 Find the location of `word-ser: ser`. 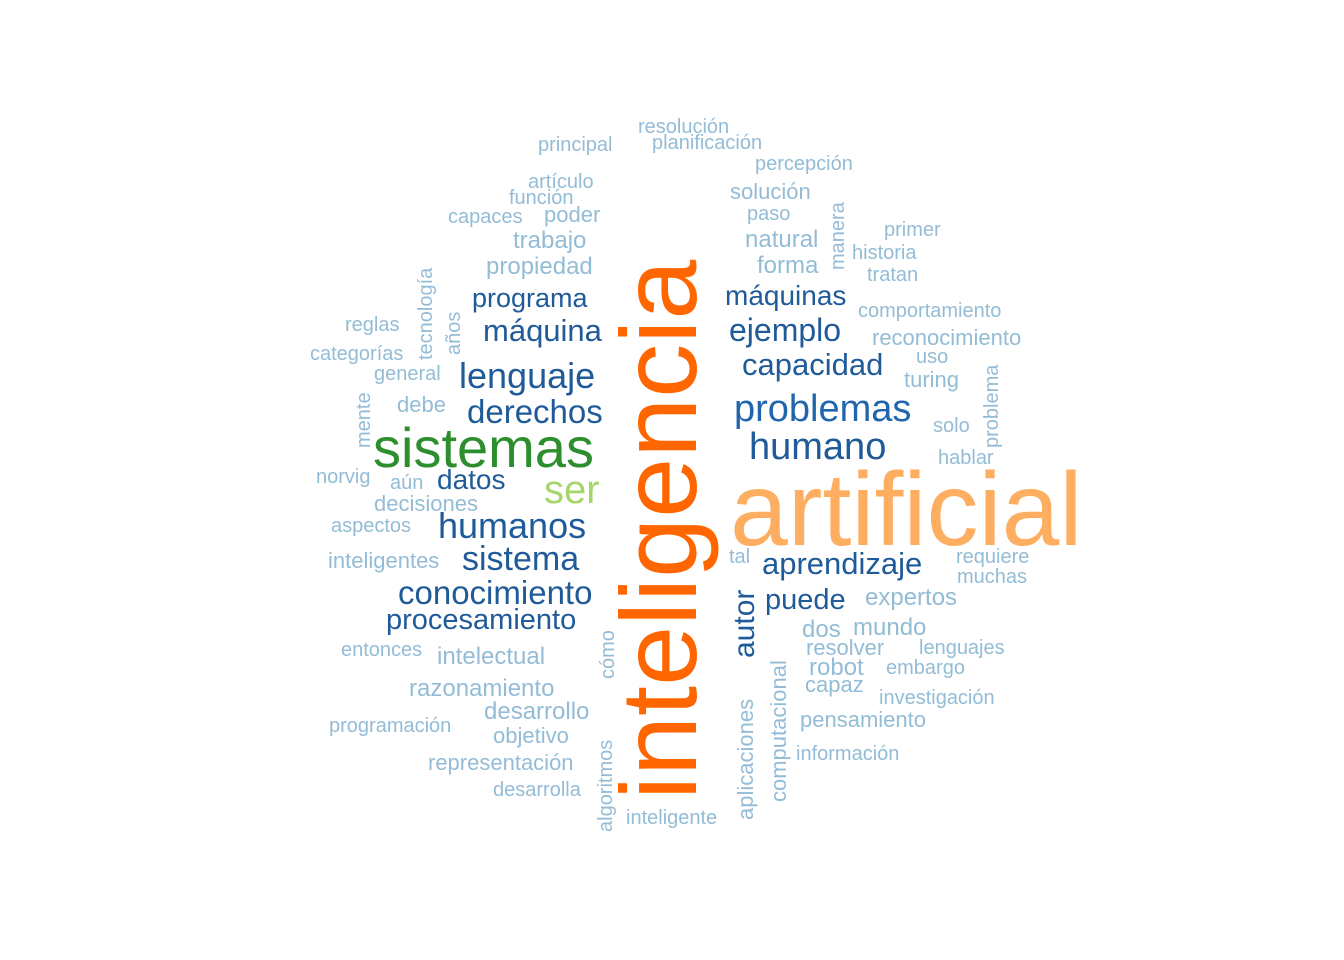

word-ser: ser is located at coordinates (572, 490).